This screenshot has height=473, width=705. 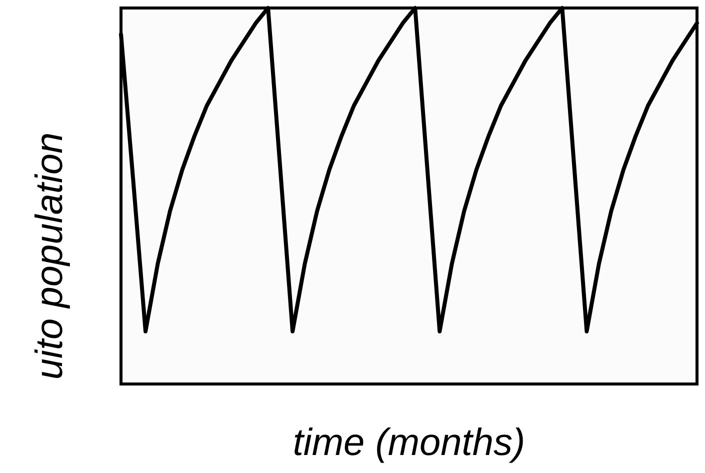 What do you see at coordinates (50, 256) in the screenshot?
I see `y-axis-title: uito population` at bounding box center [50, 256].